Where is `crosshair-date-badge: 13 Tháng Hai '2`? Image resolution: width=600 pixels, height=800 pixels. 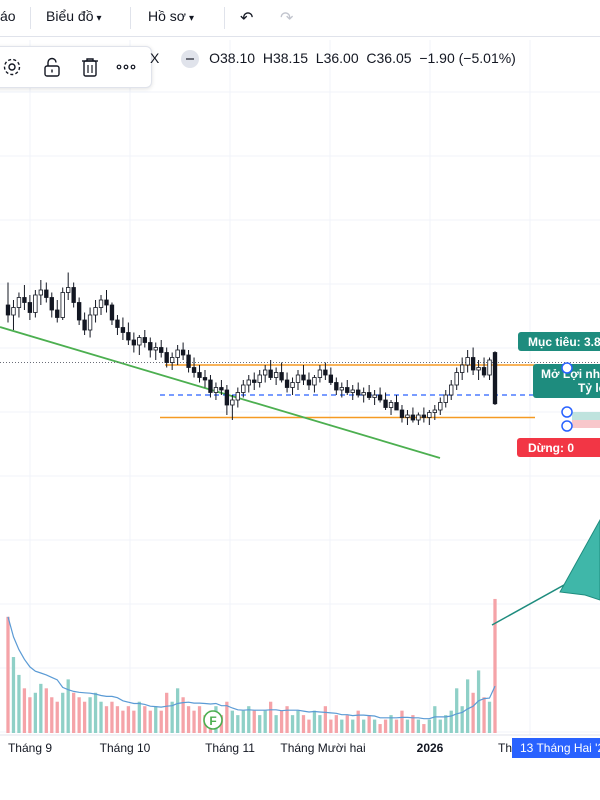 crosshair-date-badge: 13 Tháng Hai '2 is located at coordinates (556, 748).